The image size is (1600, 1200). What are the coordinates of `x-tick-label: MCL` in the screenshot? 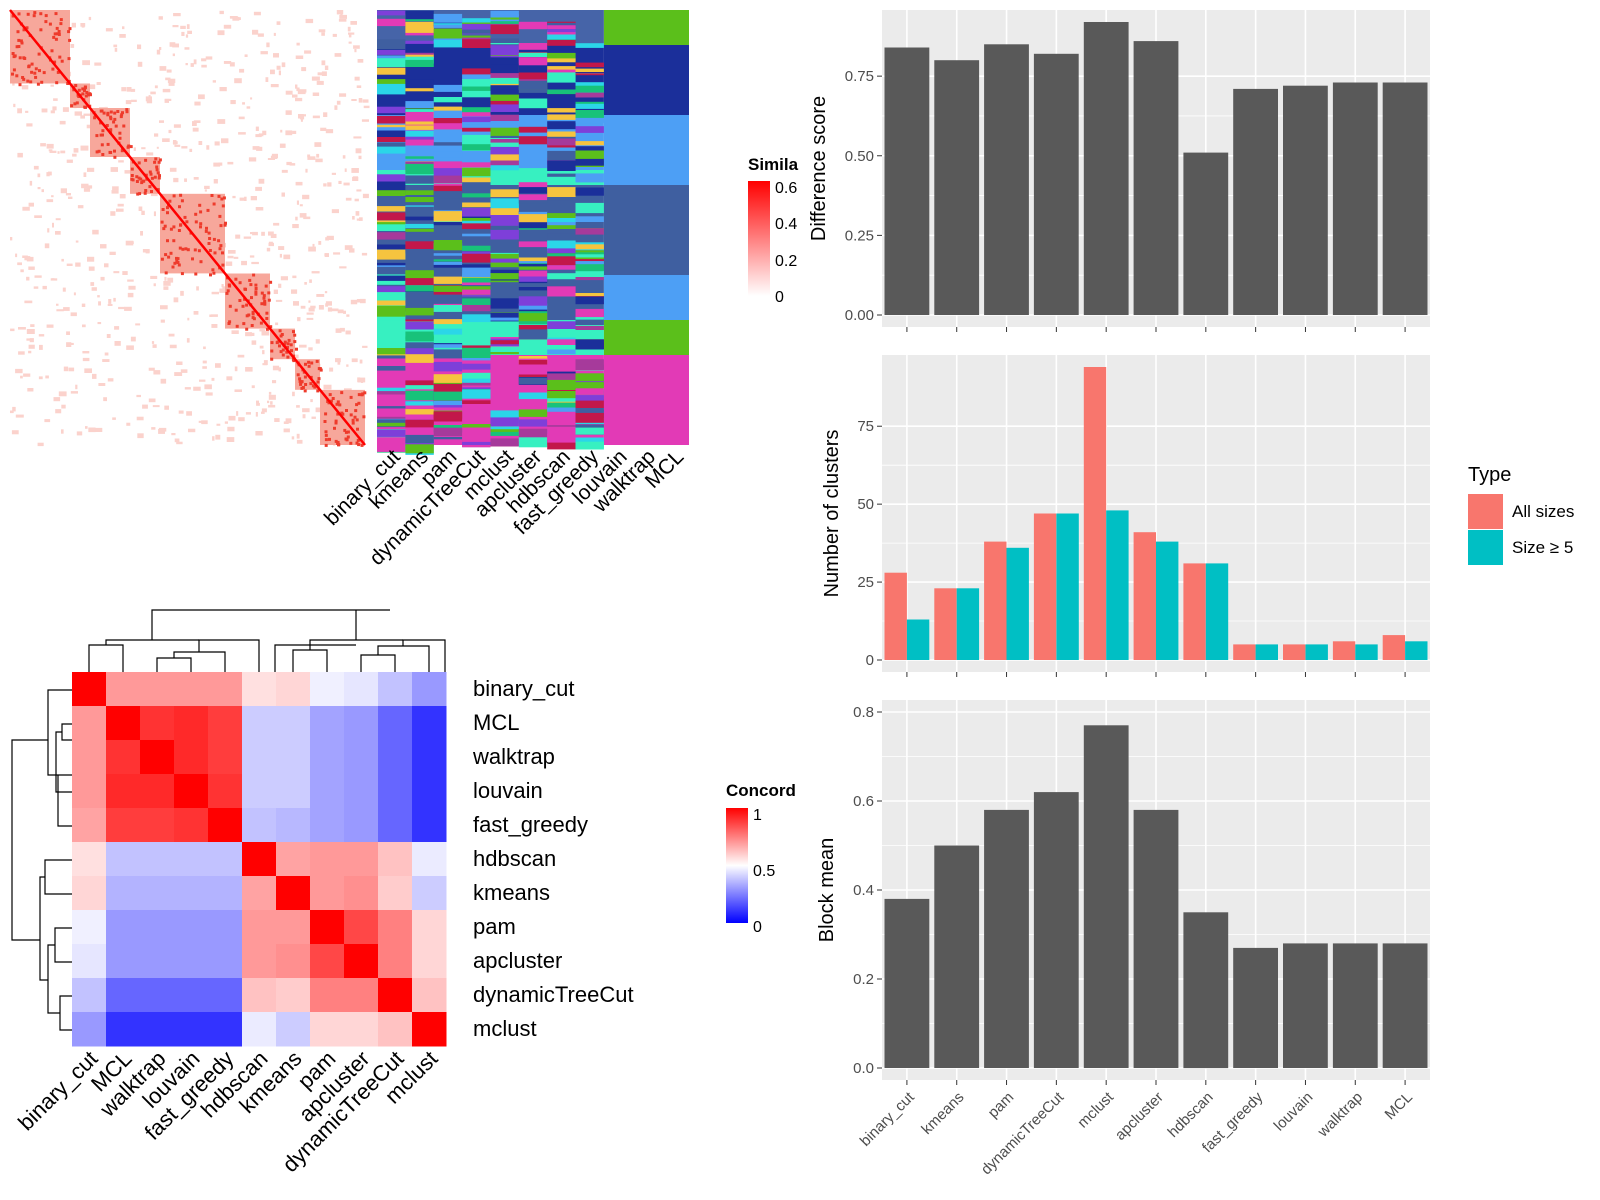 It's located at (1399, 1106).